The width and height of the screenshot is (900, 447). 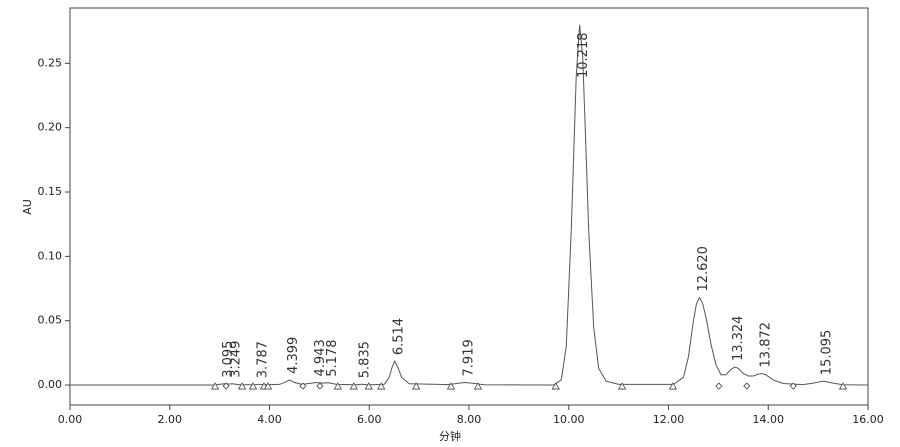 I want to click on peak-label: 6.514, so click(x=398, y=336).